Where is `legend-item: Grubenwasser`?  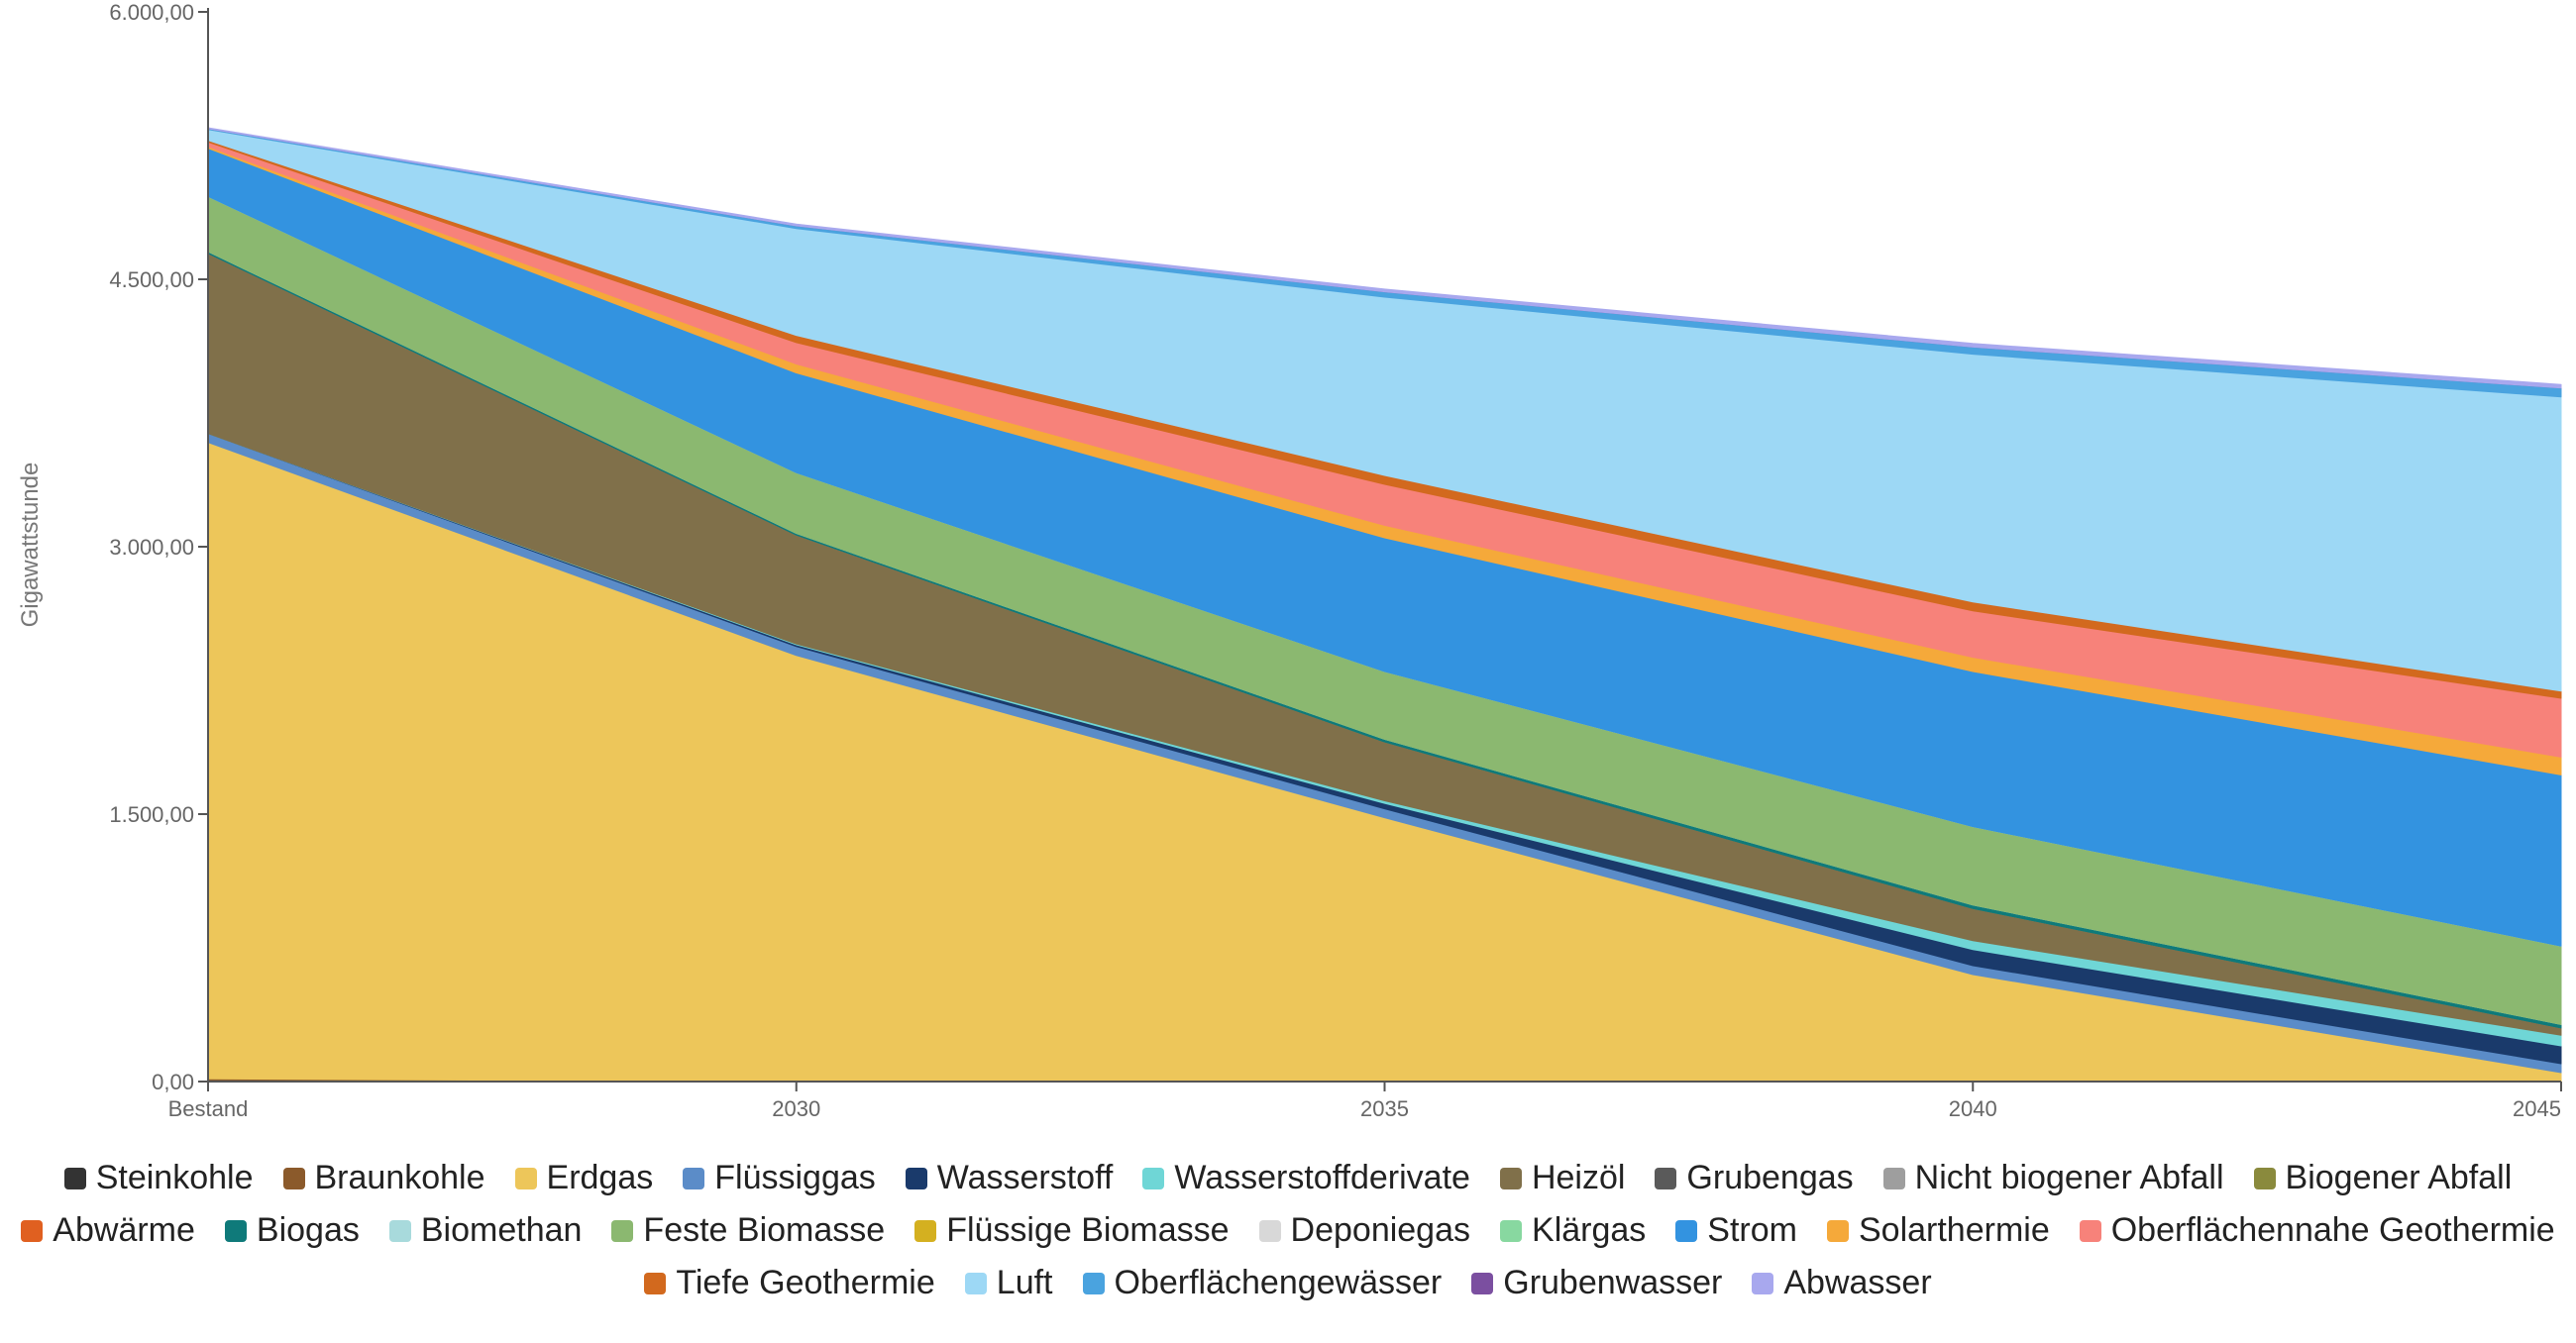 legend-item: Grubenwasser is located at coordinates (1596, 1283).